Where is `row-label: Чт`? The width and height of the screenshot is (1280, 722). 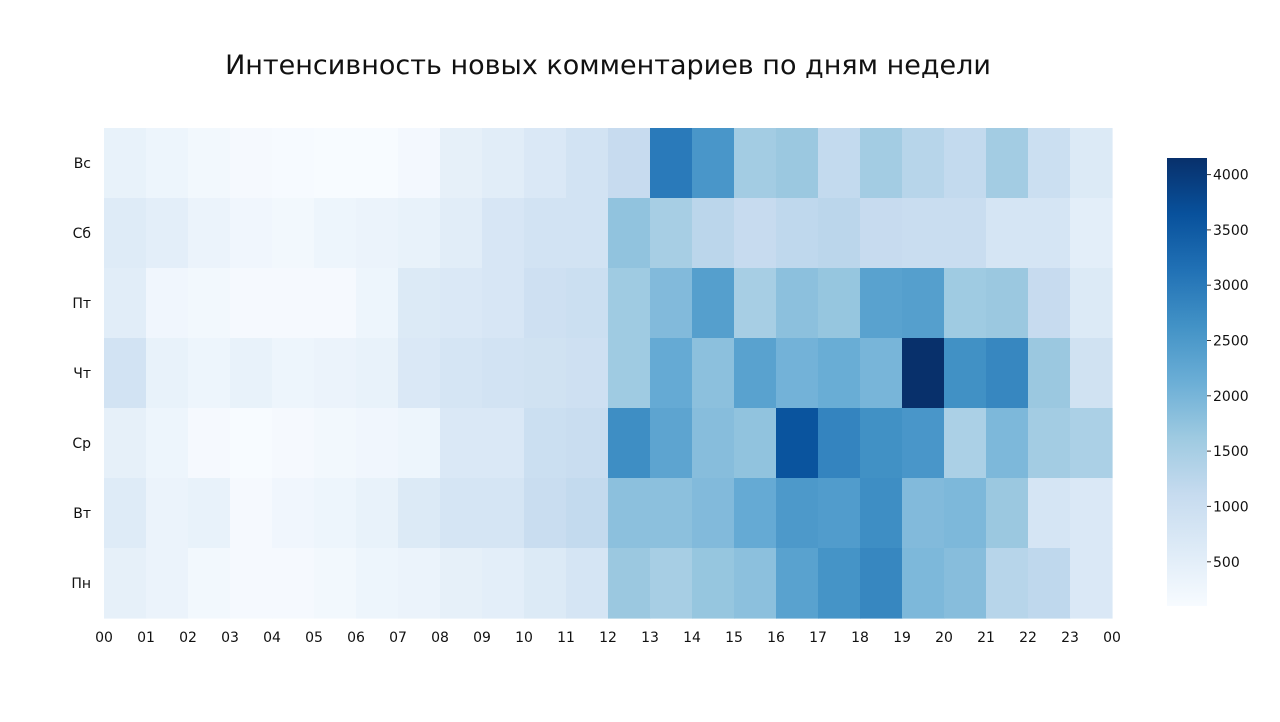
row-label: Чт is located at coordinates (82, 374).